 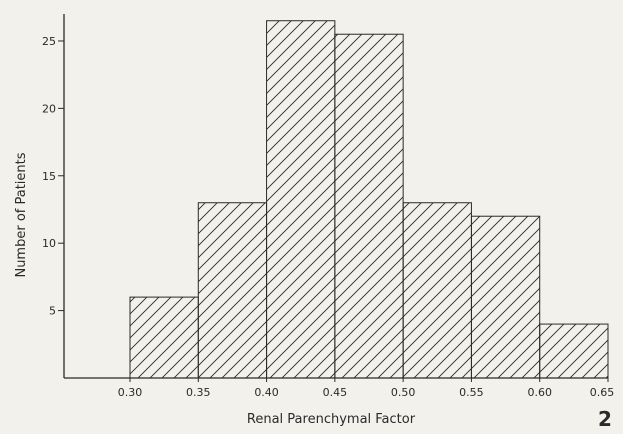 What do you see at coordinates (331, 419) in the screenshot?
I see `x-axis-label: Renal Parenchymal Factor` at bounding box center [331, 419].